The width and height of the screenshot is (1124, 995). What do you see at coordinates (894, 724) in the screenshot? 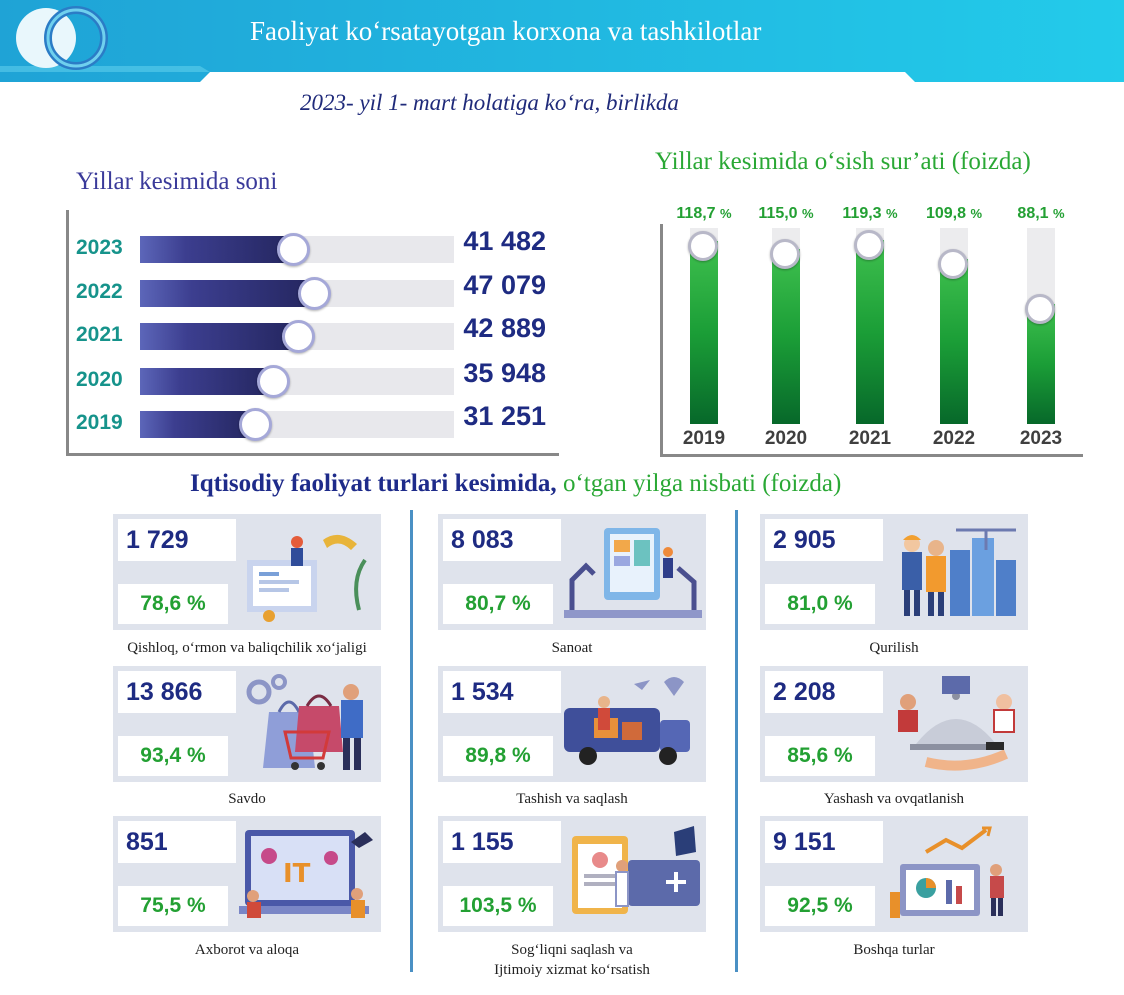
I see `sector-card: 2 208 85,6 %` at bounding box center [894, 724].